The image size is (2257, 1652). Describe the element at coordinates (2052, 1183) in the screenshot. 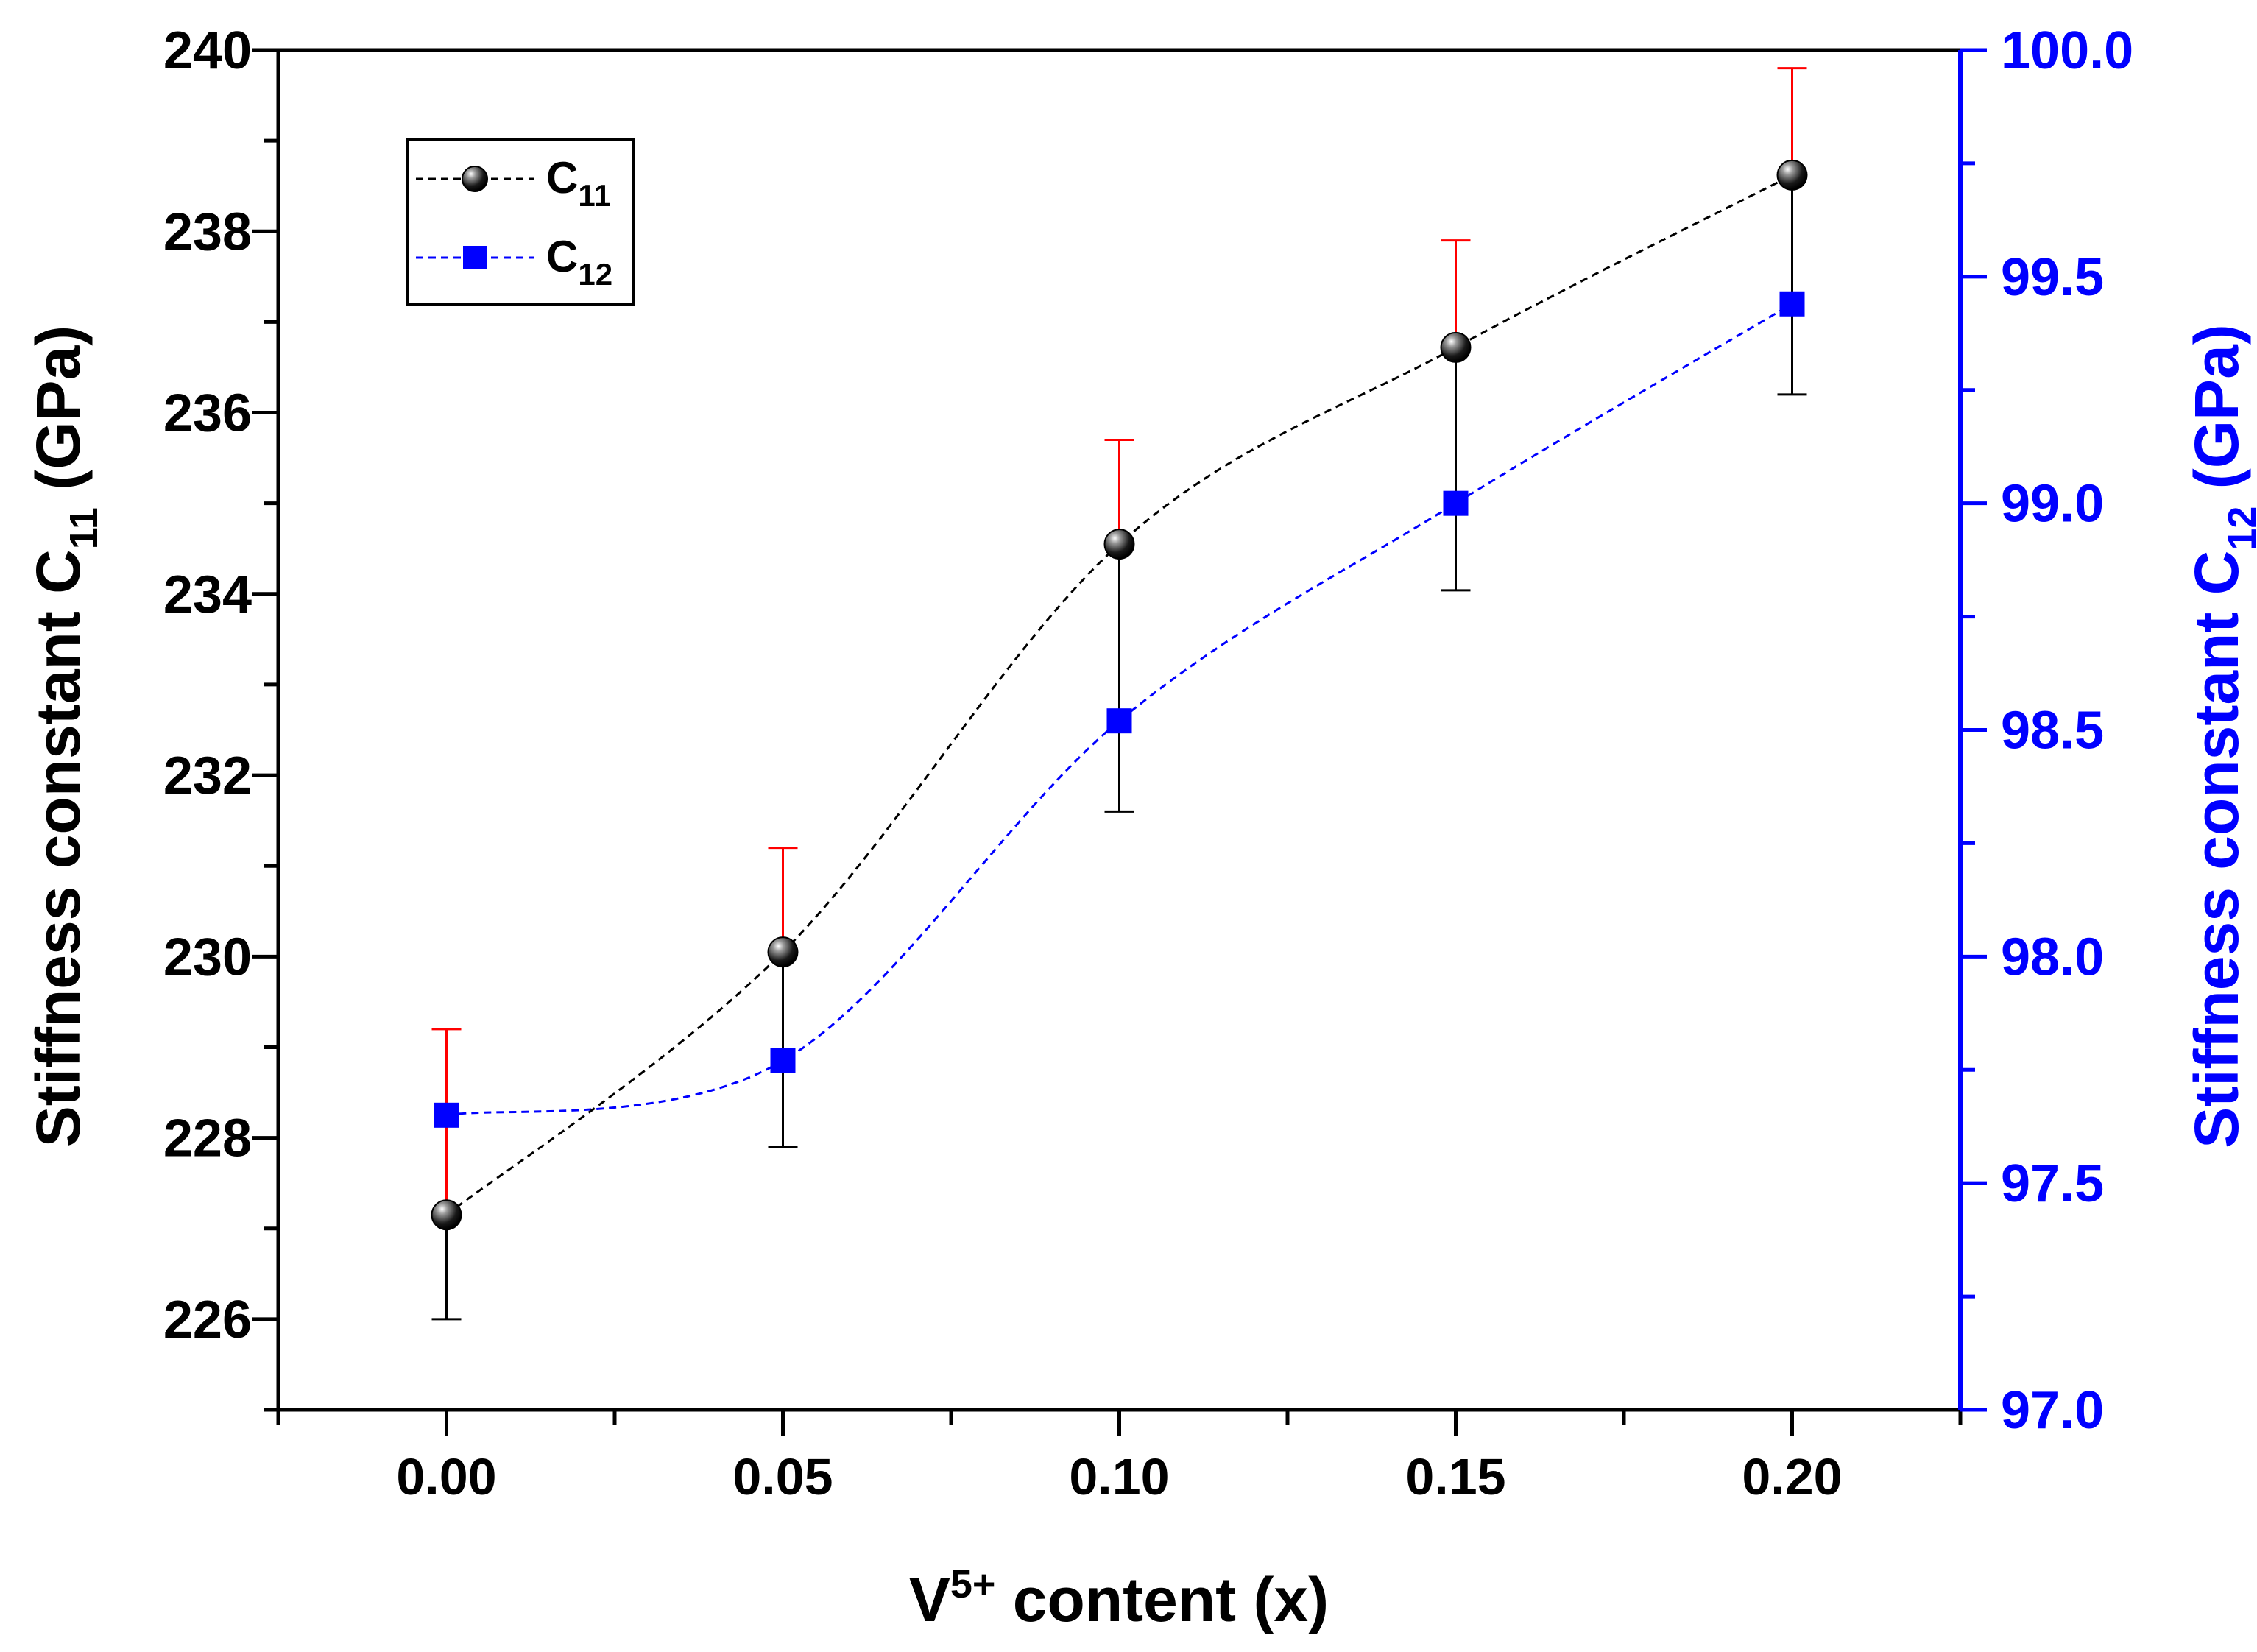

I see `y-right-tick-label: 97.5` at that location.